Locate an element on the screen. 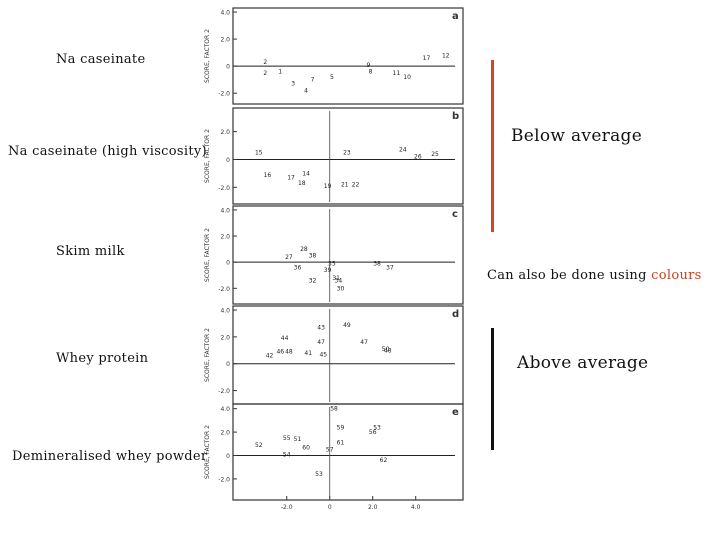 The height and width of the screenshot is (540, 720). plot-label-na-caseinate-high-viscosity: Na caseinate (high viscosity) is located at coordinates (107, 151).